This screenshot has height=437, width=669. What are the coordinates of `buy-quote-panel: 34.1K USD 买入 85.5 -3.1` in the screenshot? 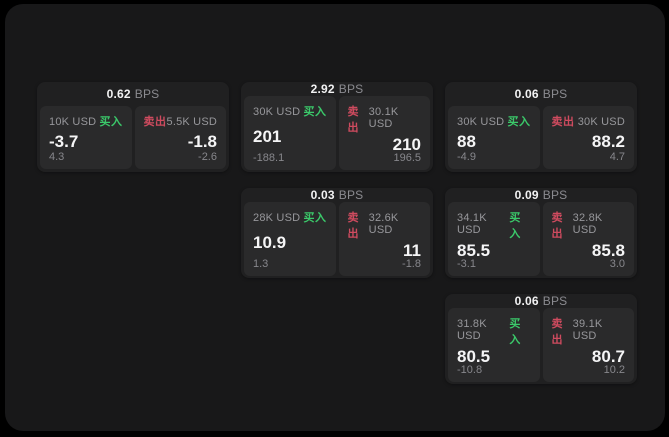 It's located at (494, 239).